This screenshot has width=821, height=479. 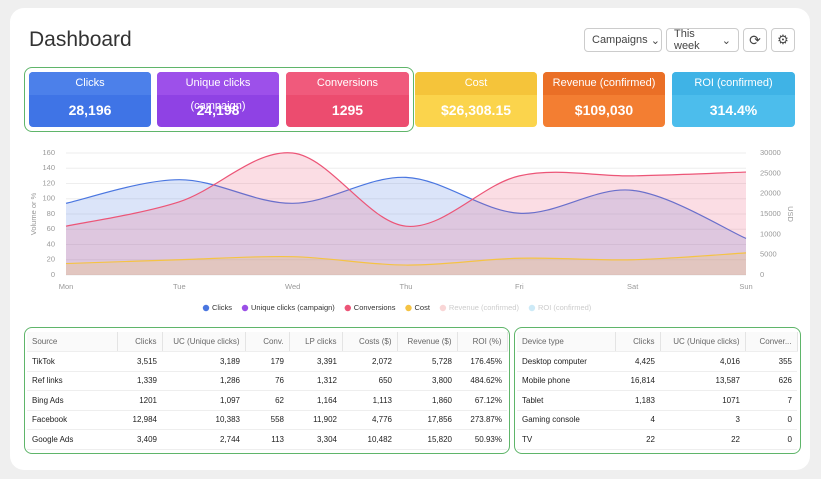 I want to click on y-tick-label: 0, so click(x=53, y=274).